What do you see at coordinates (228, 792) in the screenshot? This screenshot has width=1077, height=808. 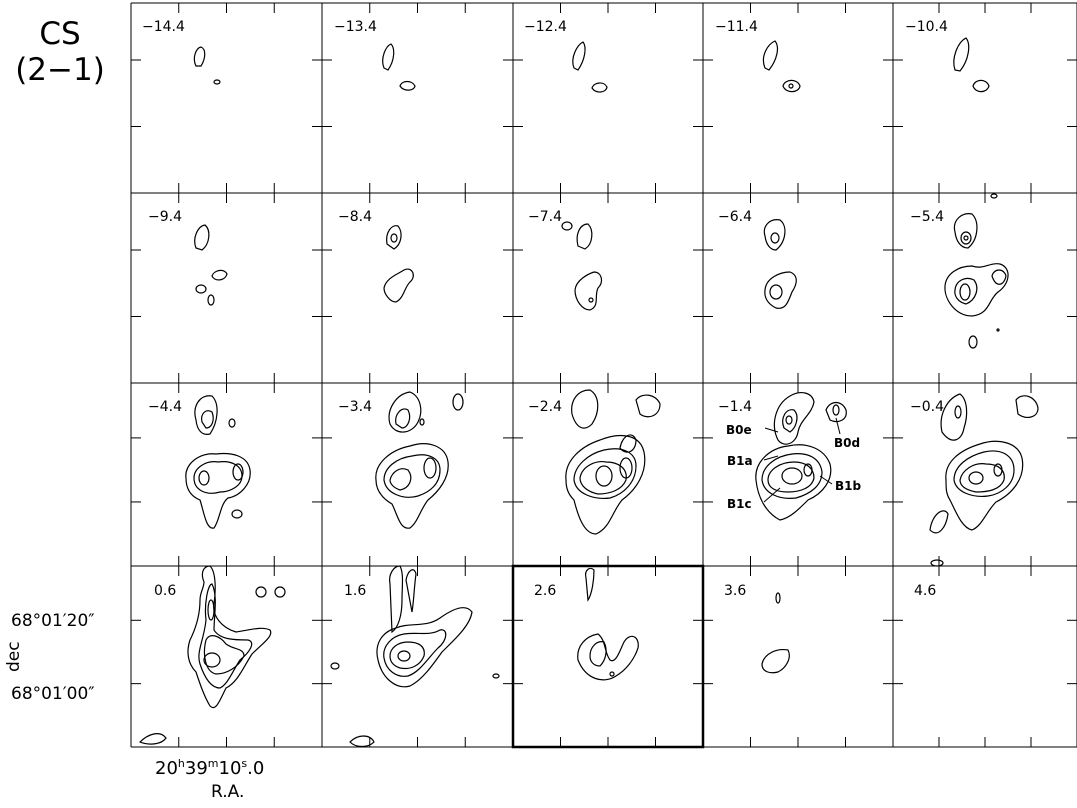 I see `ra-axis-label: R.A.` at bounding box center [228, 792].